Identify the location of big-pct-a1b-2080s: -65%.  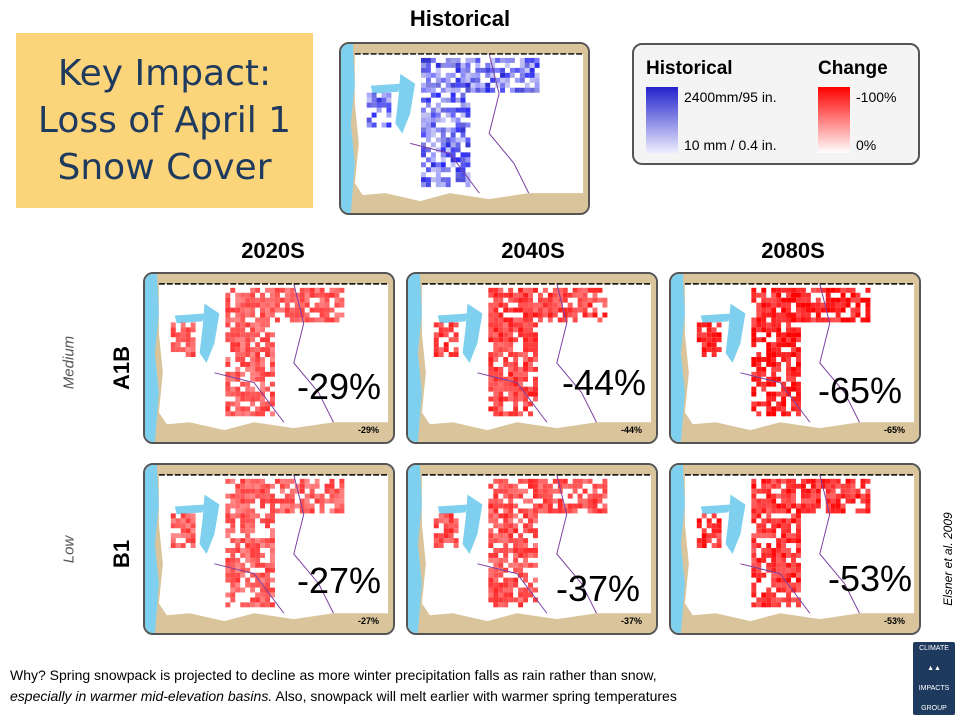
(860, 390).